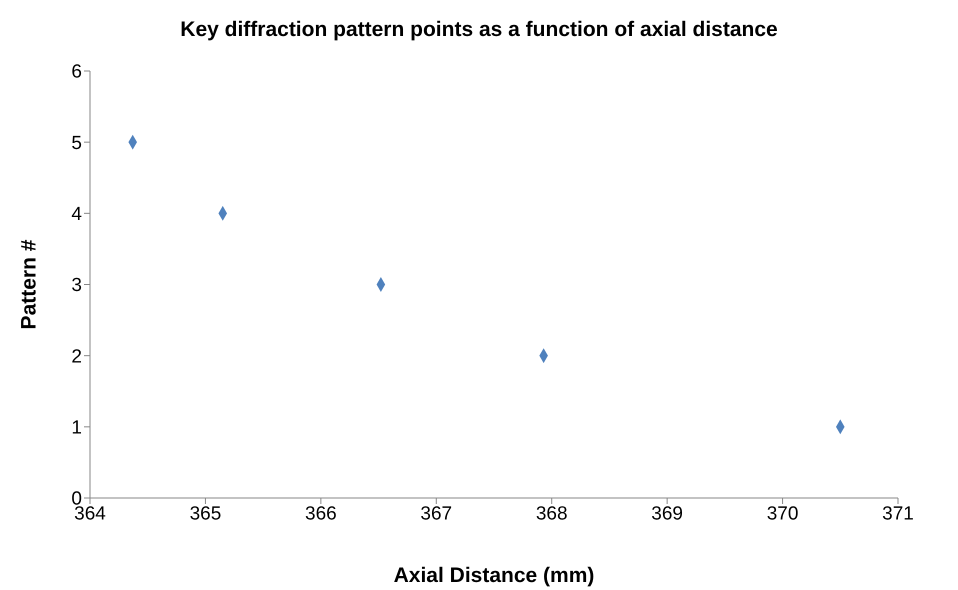 Image resolution: width=958 pixels, height=590 pixels. What do you see at coordinates (76, 72) in the screenshot?
I see `y-tick-label: 6` at bounding box center [76, 72].